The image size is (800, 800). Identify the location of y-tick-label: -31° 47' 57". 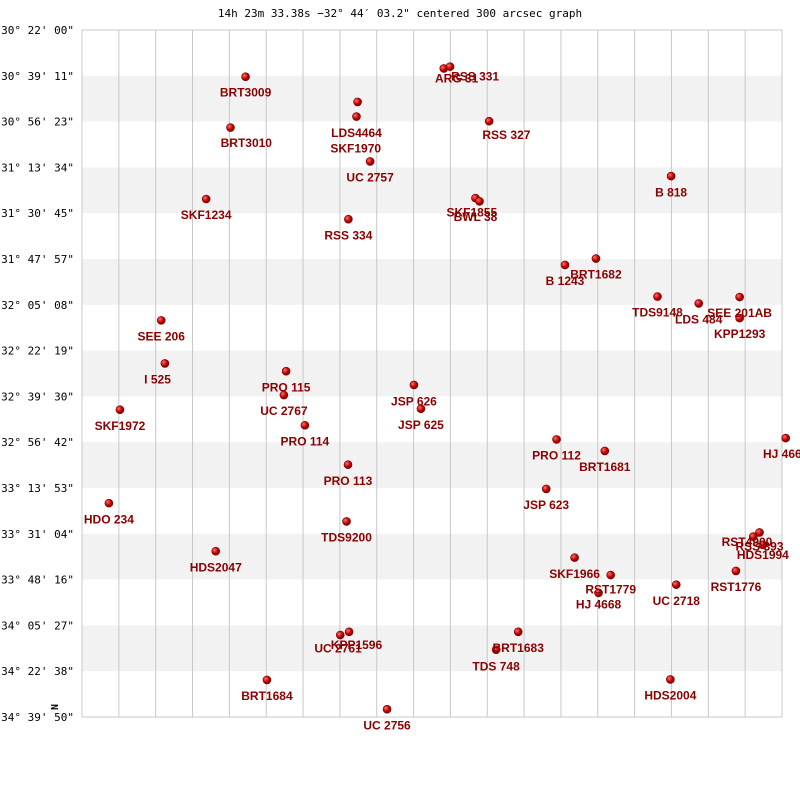
(37, 259).